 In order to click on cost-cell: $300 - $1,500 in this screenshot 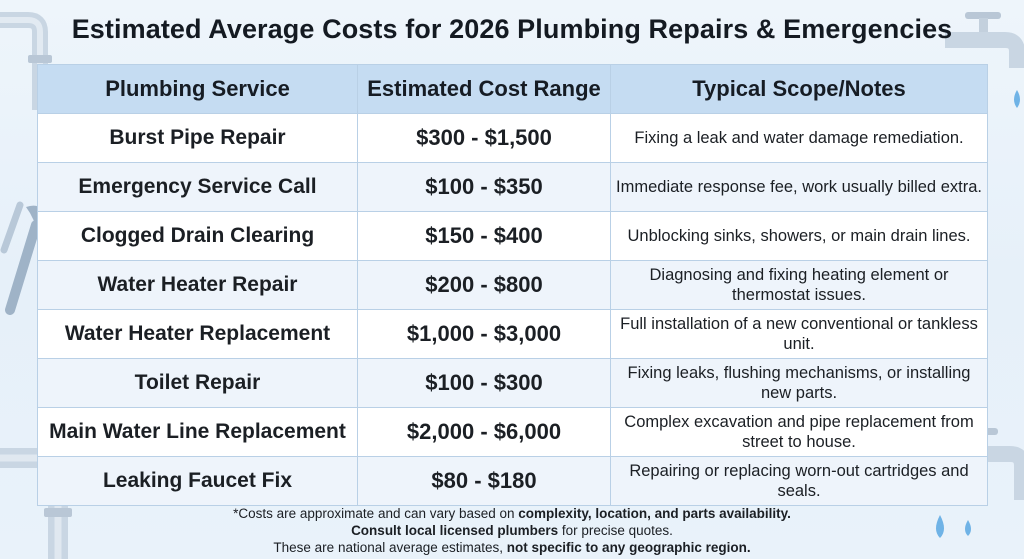, I will do `click(484, 138)`.